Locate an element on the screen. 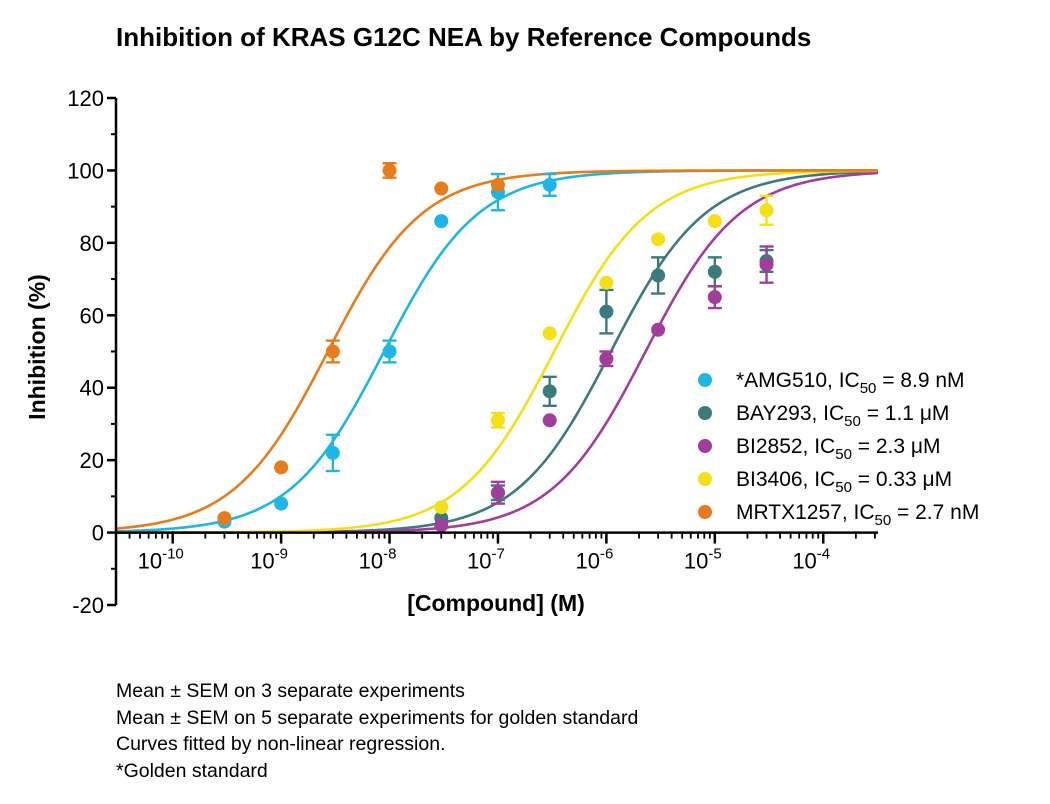 This screenshot has width=1050, height=804. y-tick-label: 0 is located at coordinates (98, 533).